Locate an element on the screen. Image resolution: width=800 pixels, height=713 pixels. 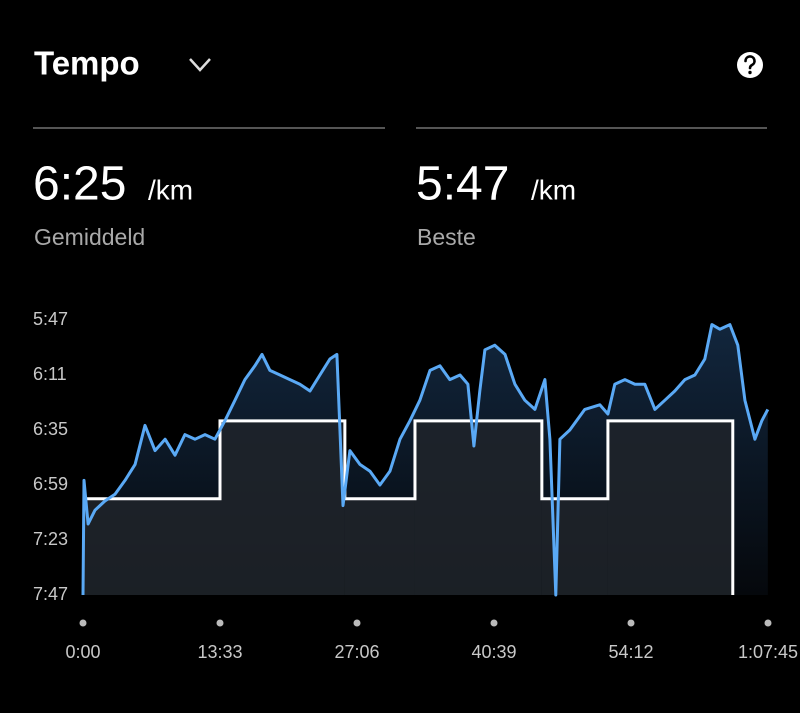
y-tick-label: 7:47 is located at coordinates (50, 594).